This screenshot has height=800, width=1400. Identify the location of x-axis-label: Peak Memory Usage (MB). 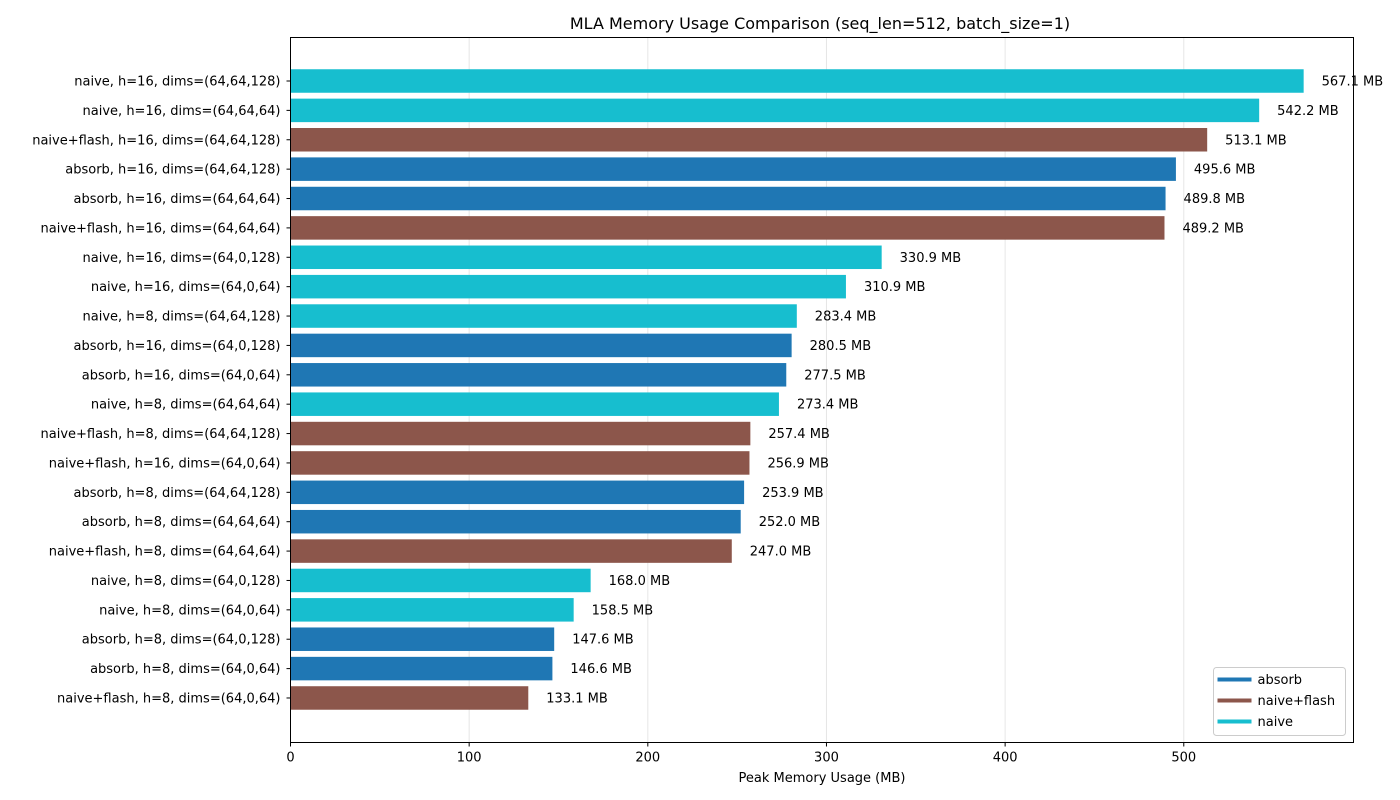
(822, 778).